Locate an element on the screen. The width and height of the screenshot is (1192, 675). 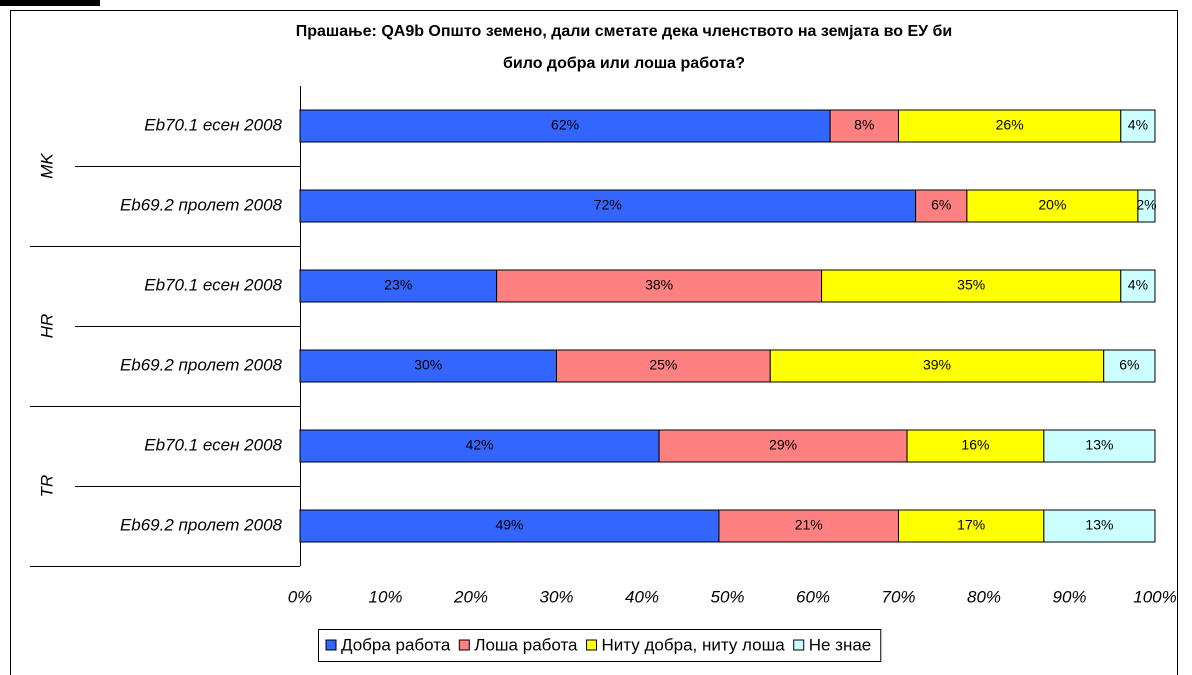
x-tick-label: 20% is located at coordinates (470, 596).